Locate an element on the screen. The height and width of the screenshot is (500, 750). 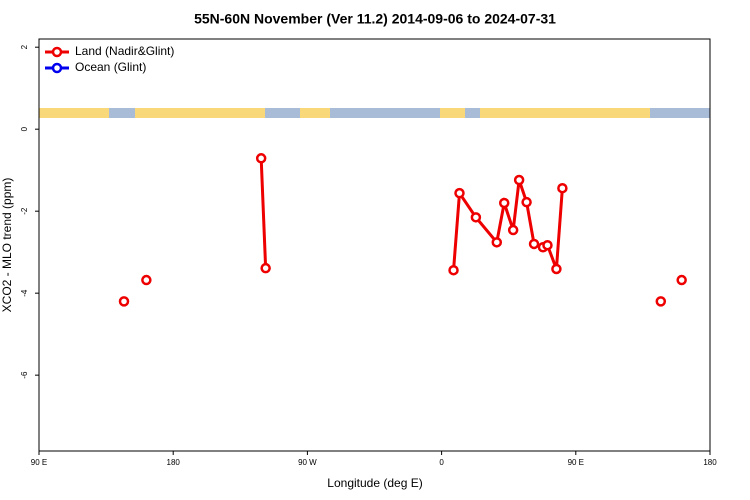
x-axis-label: Longitude (deg E) is located at coordinates (374, 483).